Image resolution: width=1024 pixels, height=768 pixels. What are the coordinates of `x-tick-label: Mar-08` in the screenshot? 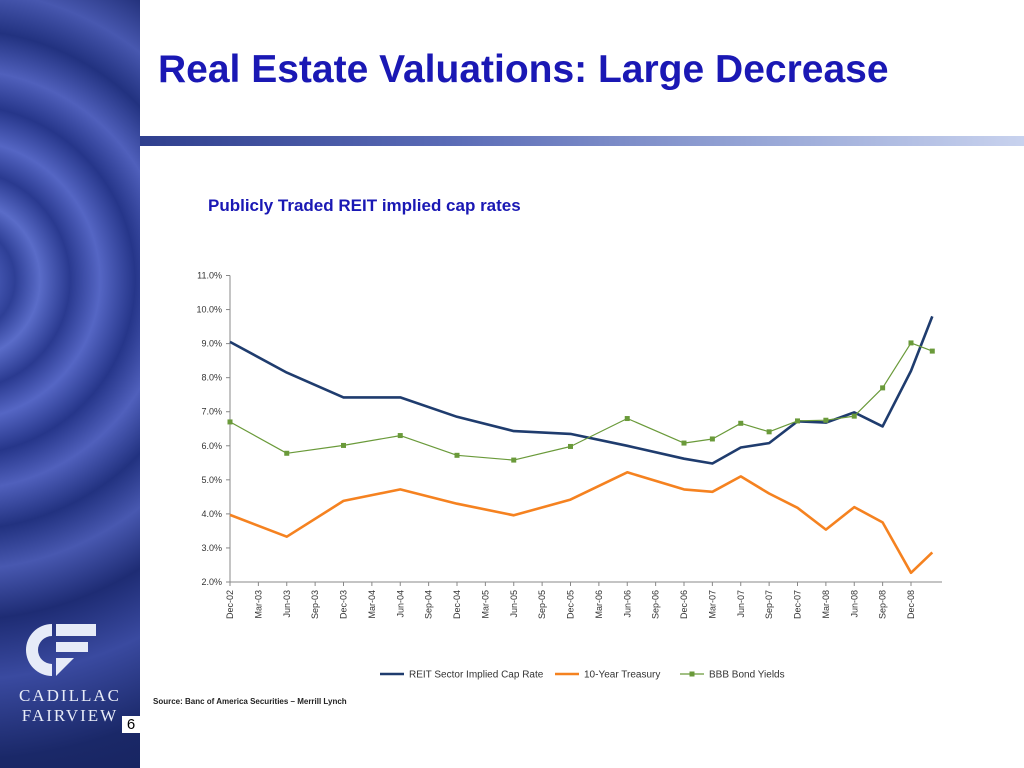 It's located at (826, 604).